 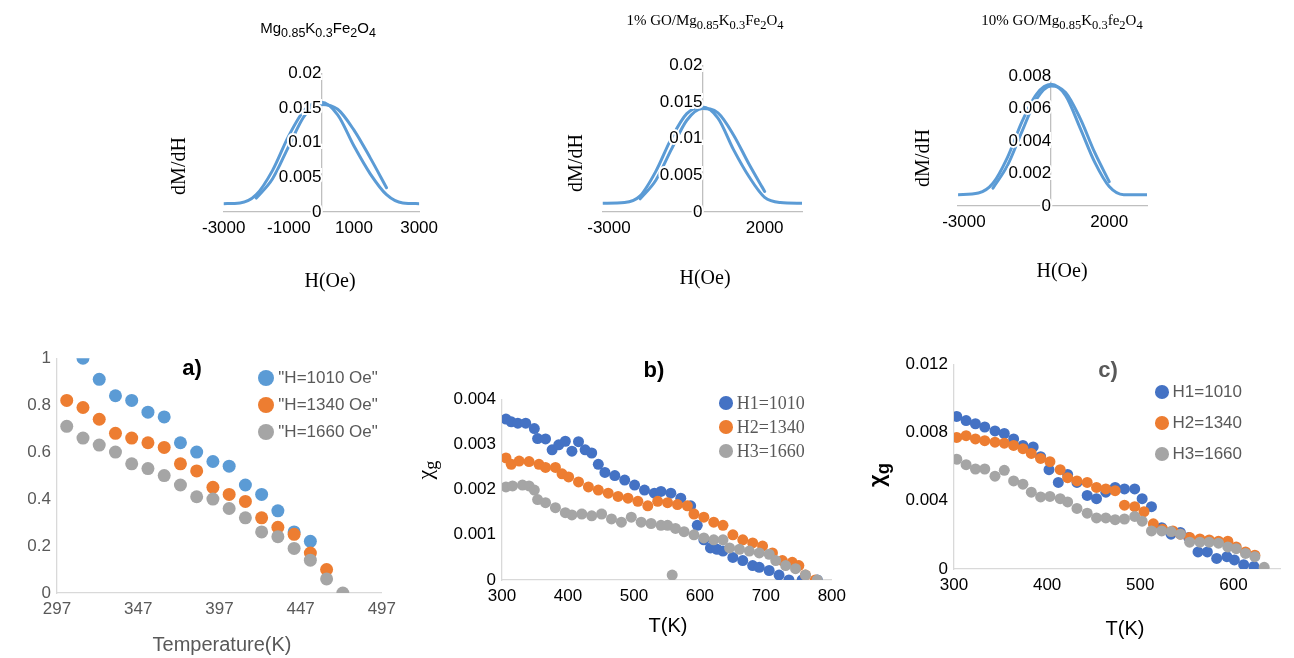 I want to click on chart-title: b), so click(x=654, y=370).